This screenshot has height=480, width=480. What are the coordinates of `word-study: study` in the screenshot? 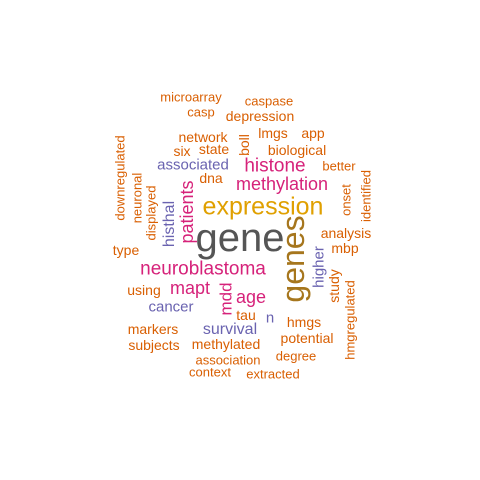 It's located at (334, 286).